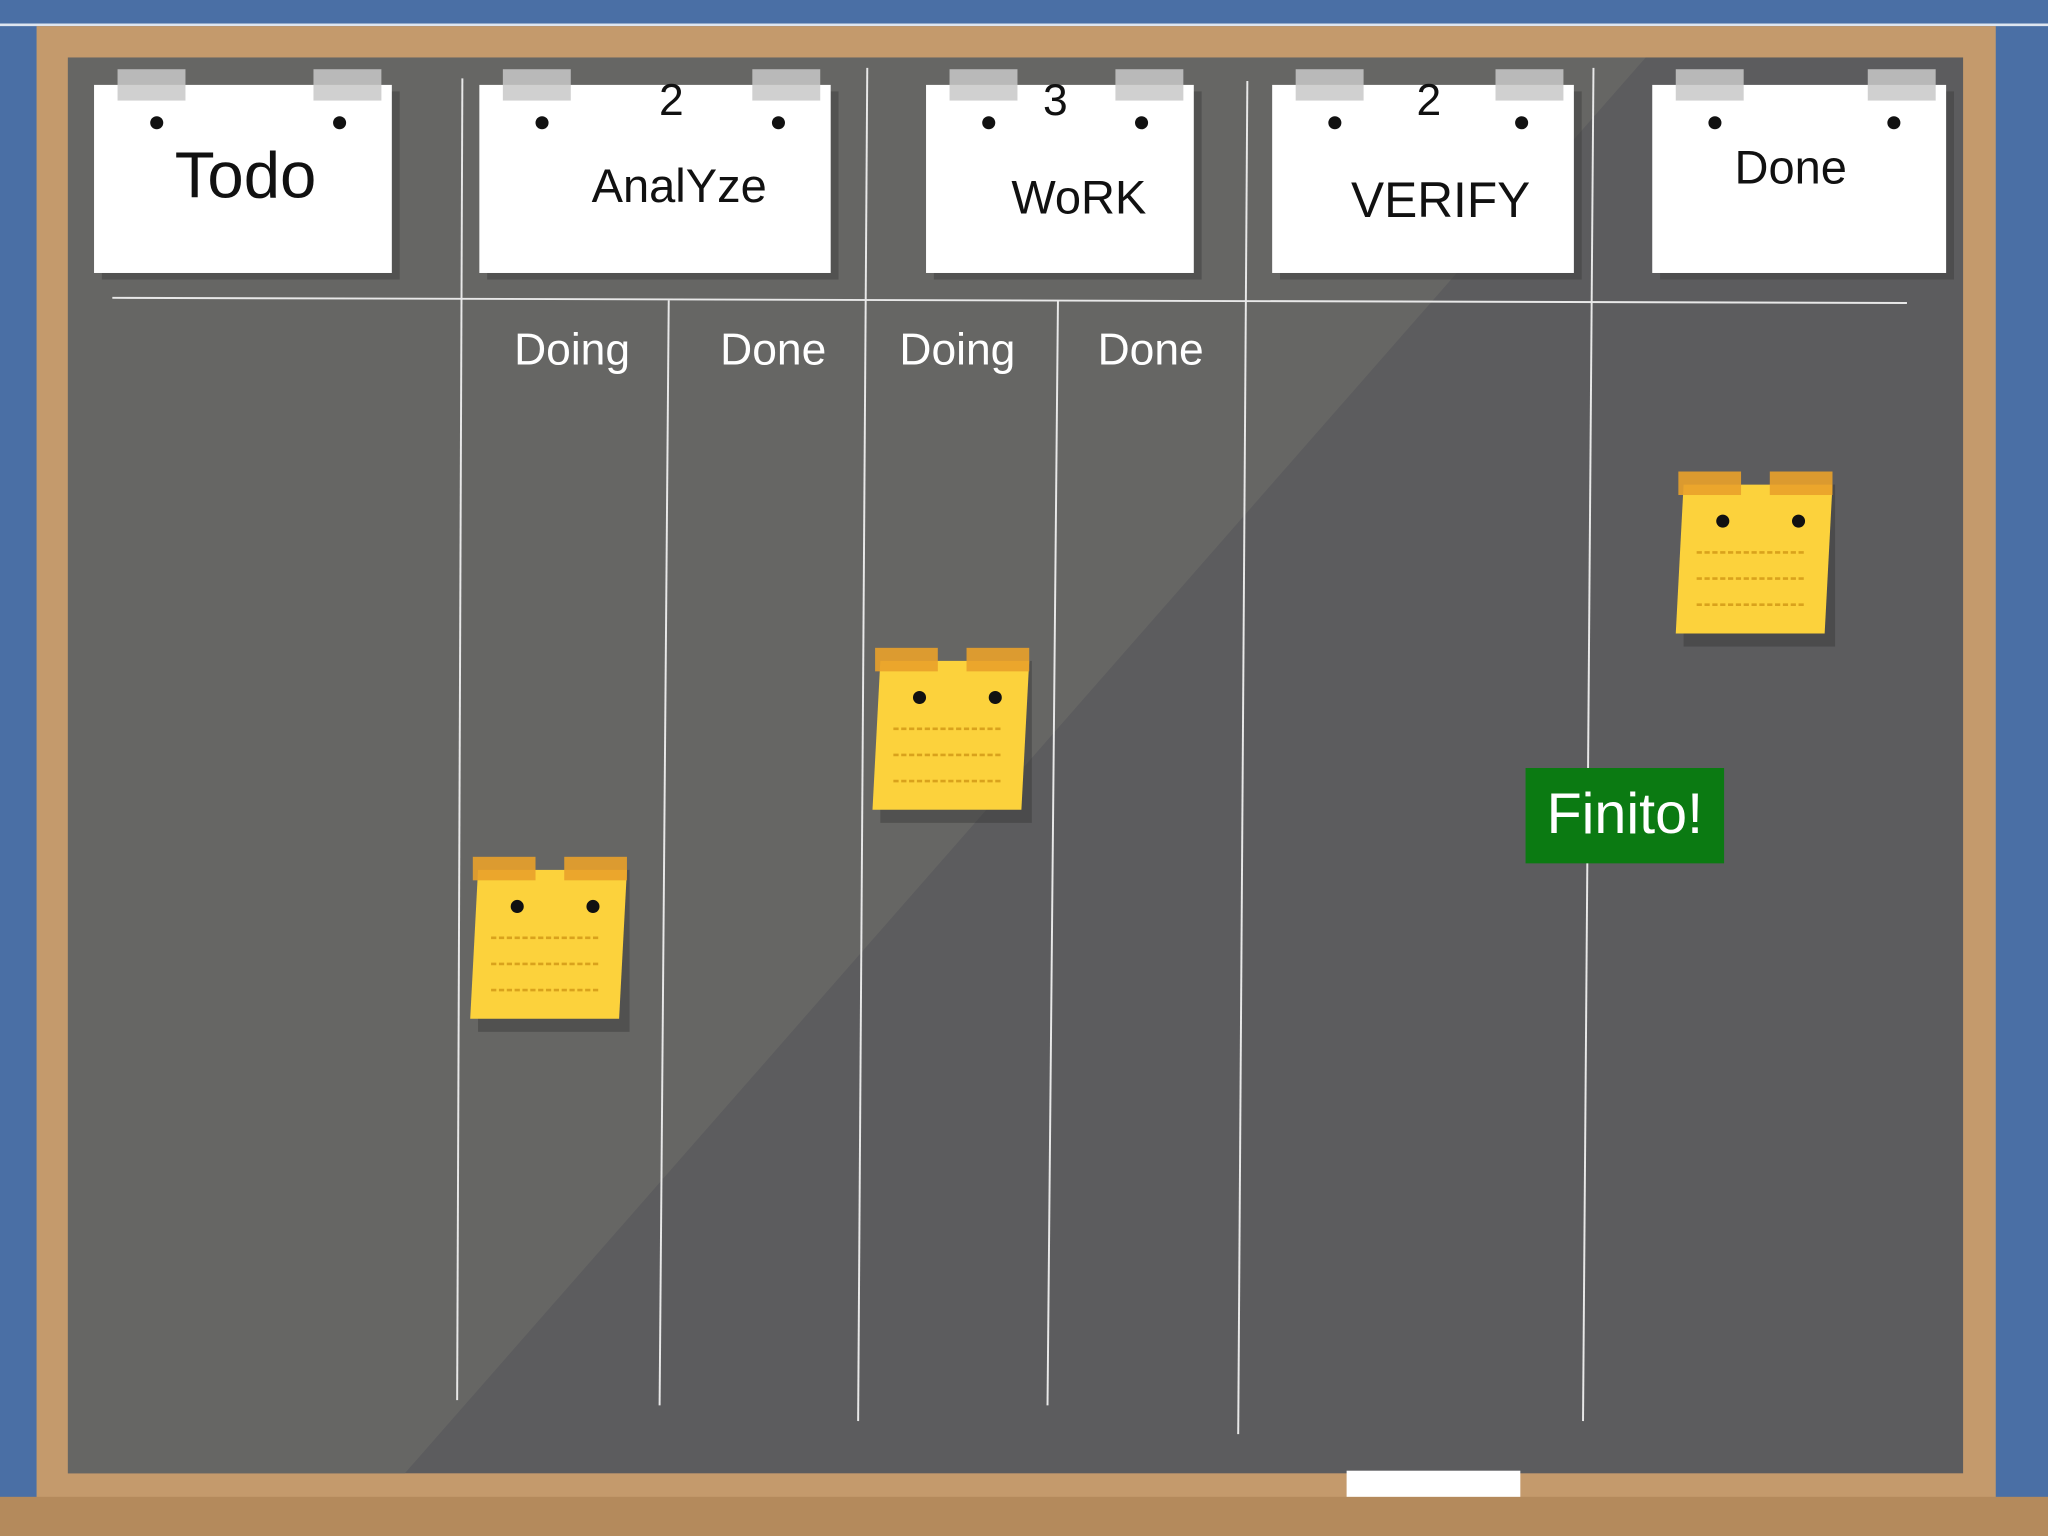  Describe the element at coordinates (1055, 100) in the screenshot. I see `wip-limit: 3` at that location.